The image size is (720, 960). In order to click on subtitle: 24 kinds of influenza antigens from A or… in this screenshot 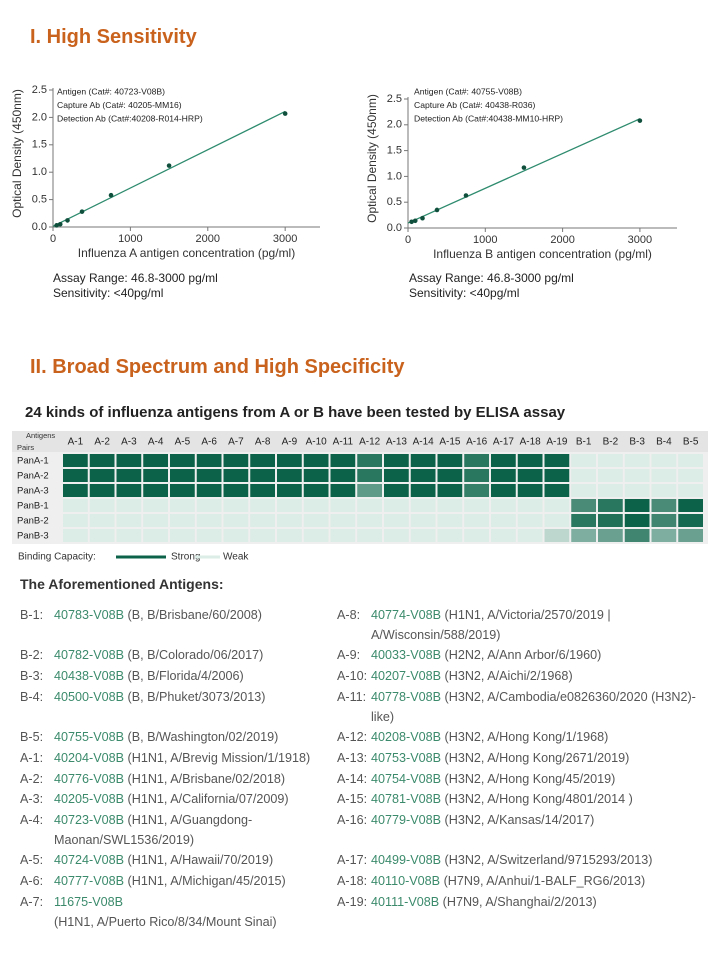, I will do `click(295, 412)`.